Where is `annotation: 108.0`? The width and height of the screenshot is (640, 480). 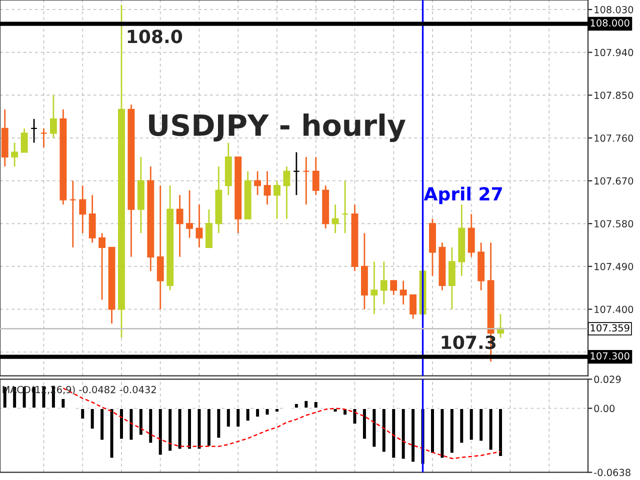
annotation: 108.0 is located at coordinates (155, 37).